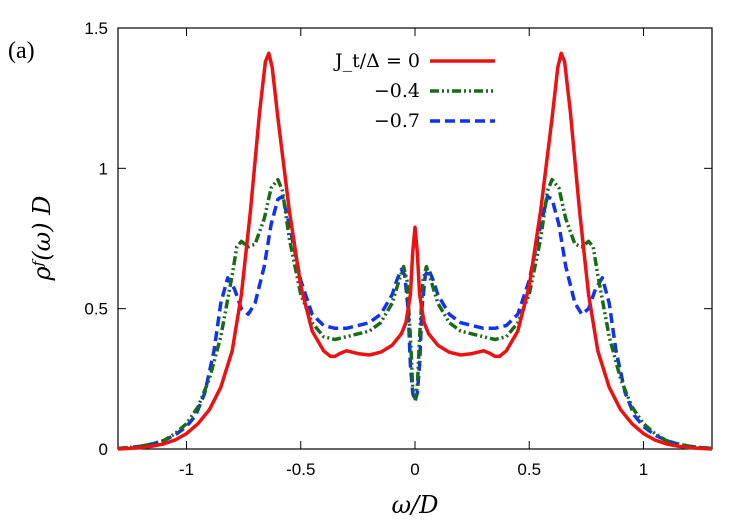  What do you see at coordinates (376, 61) in the screenshot?
I see `legend-label-0: J_t/Δ = 0` at bounding box center [376, 61].